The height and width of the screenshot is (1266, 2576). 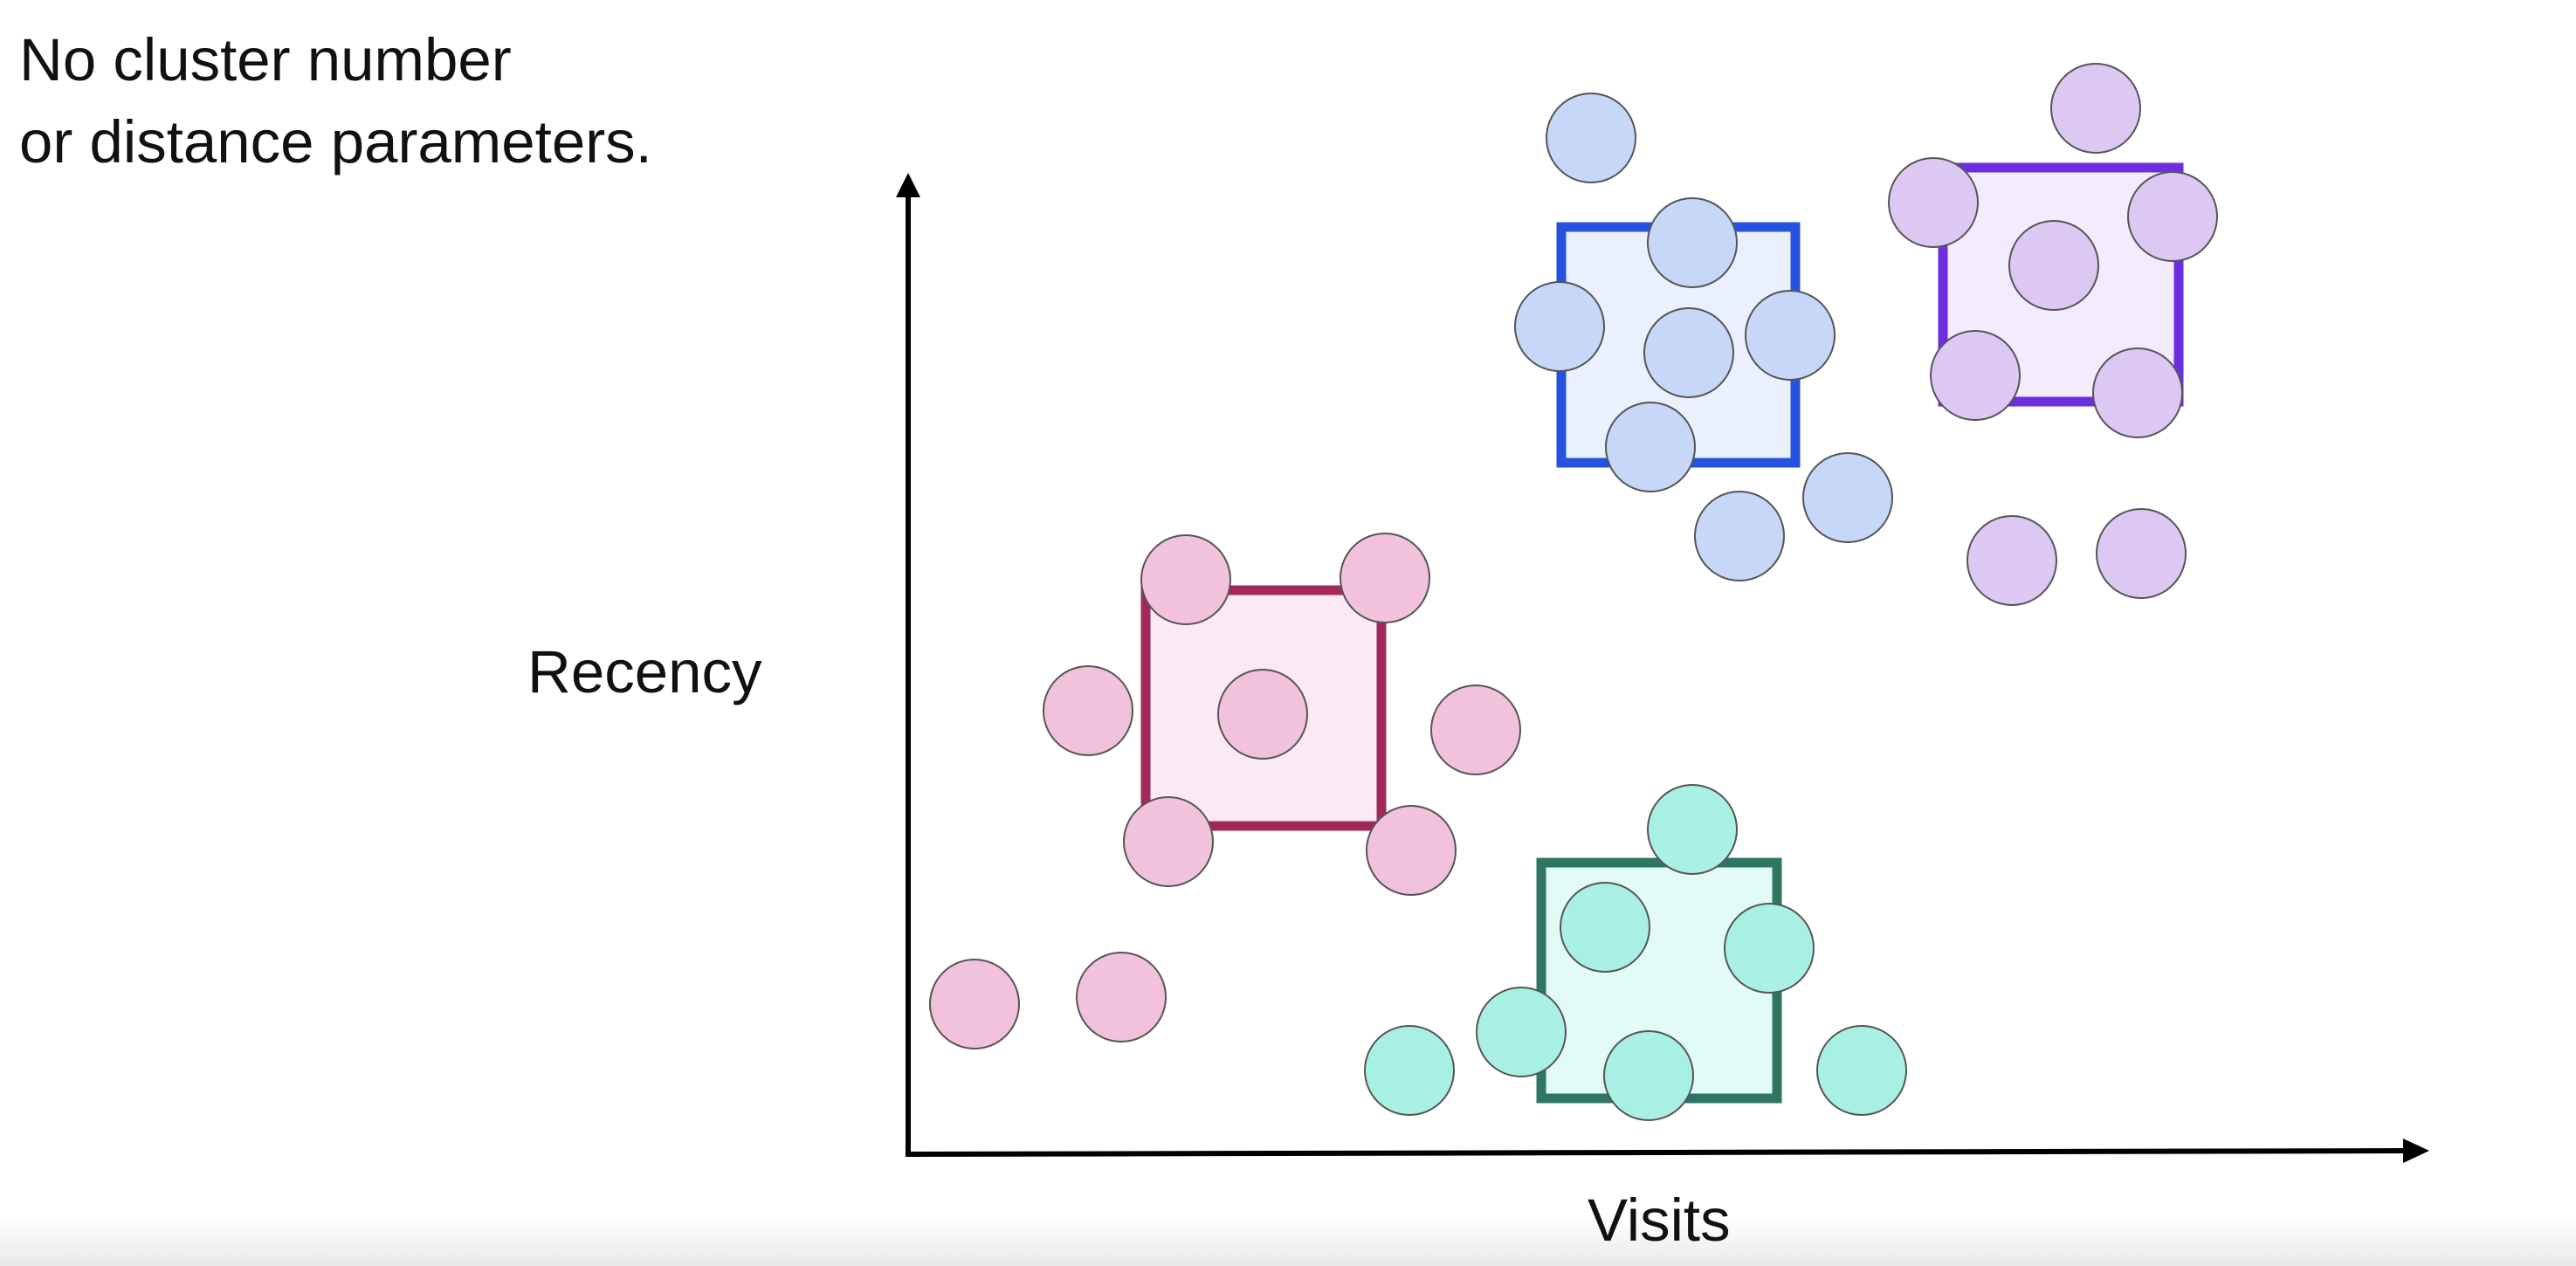 What do you see at coordinates (265, 59) in the screenshot?
I see `caption-line-1: No cluster number` at bounding box center [265, 59].